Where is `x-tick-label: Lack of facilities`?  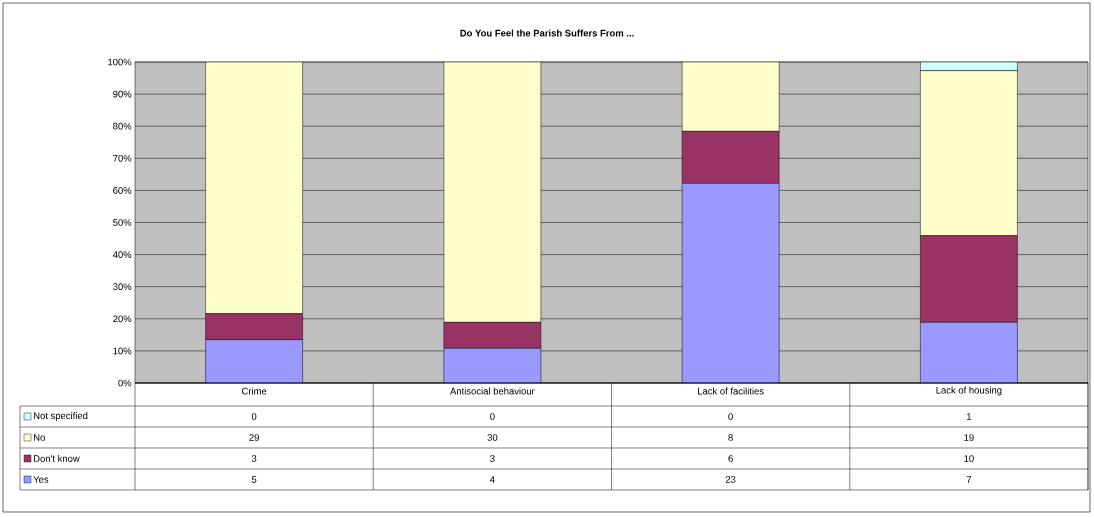
x-tick-label: Lack of facilities is located at coordinates (731, 391).